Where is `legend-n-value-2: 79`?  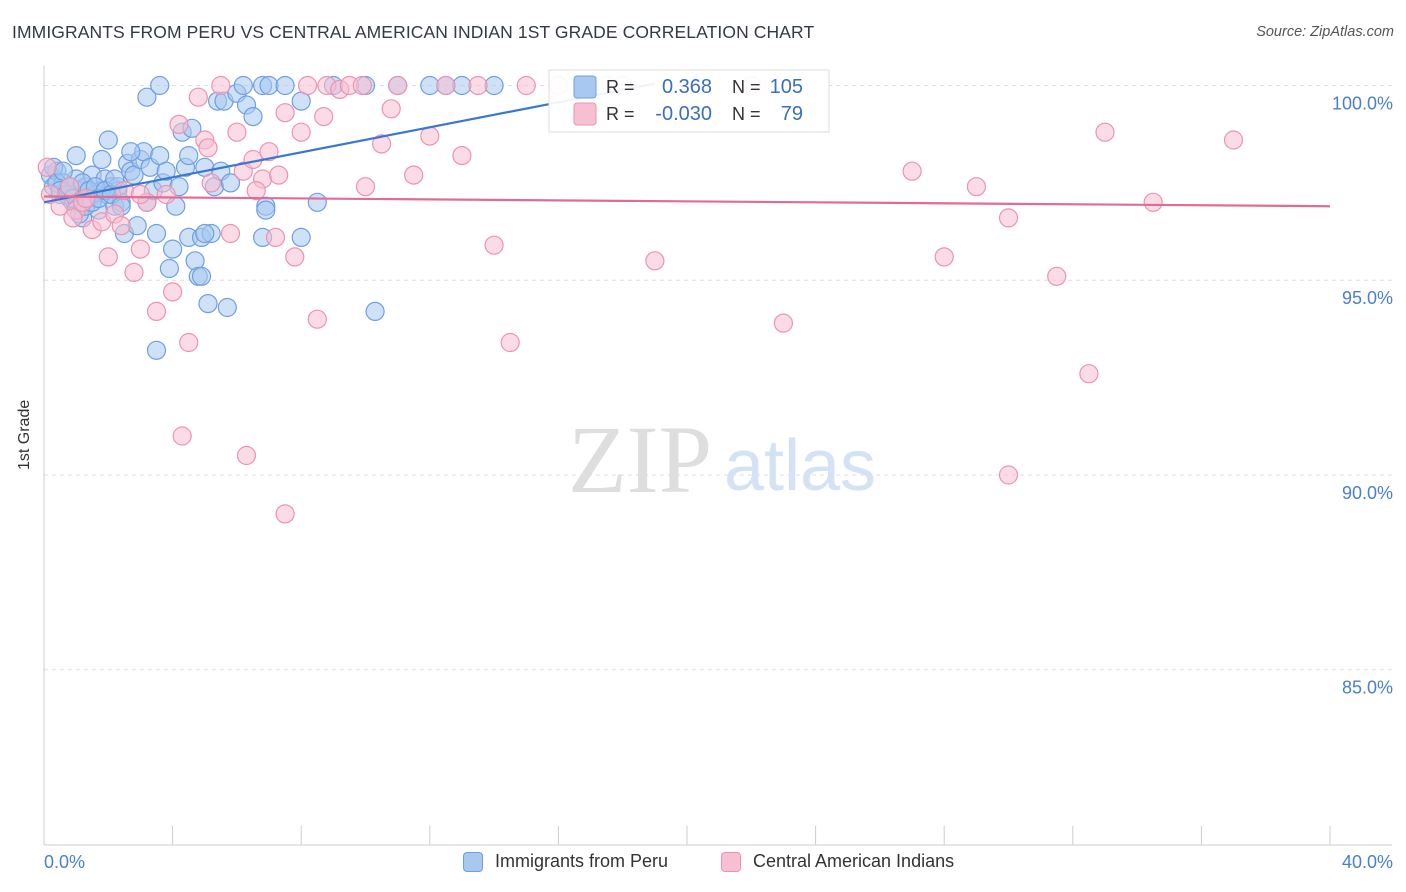
legend-n-value-2: 79 is located at coordinates (792, 114).